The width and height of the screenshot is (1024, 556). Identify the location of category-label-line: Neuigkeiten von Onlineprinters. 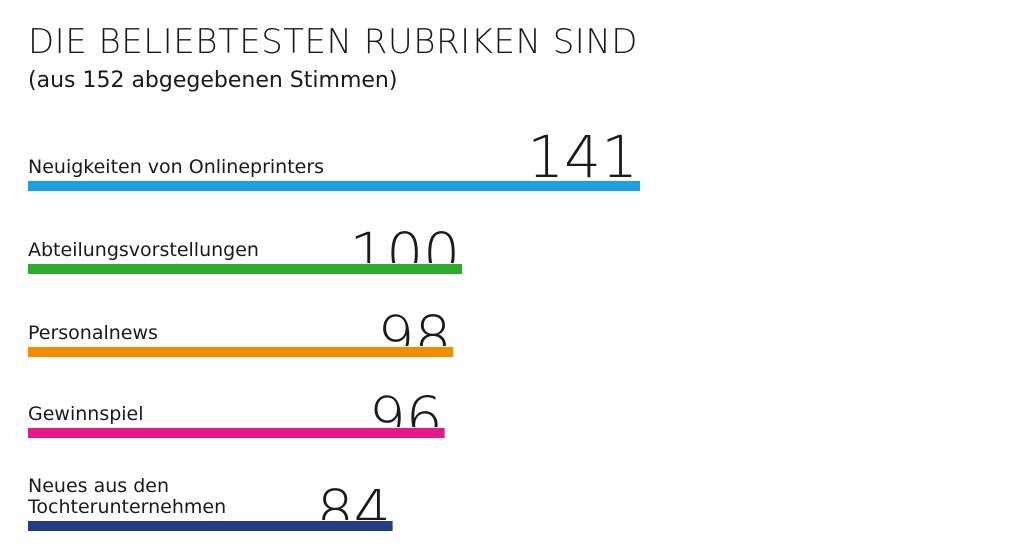
(176, 167).